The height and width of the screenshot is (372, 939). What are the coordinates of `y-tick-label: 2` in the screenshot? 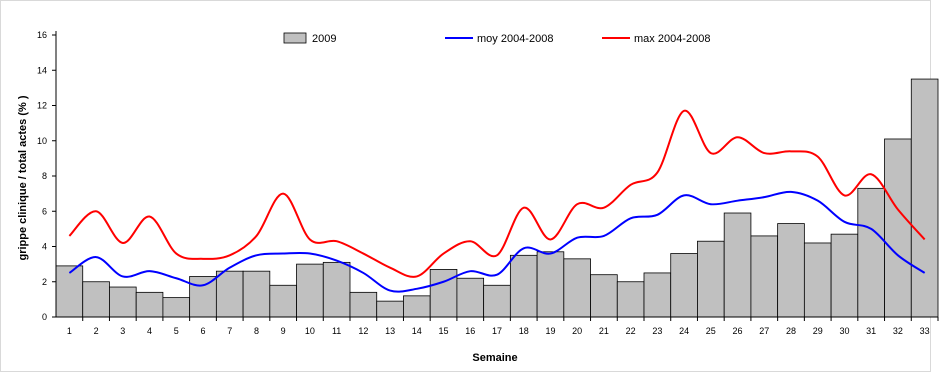 It's located at (44, 282).